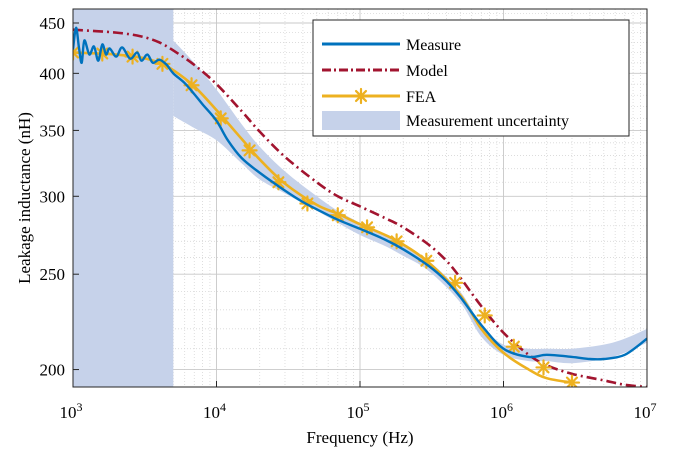 This screenshot has width=681, height=452. I want to click on x-tick-label: 10³, so click(71, 411).